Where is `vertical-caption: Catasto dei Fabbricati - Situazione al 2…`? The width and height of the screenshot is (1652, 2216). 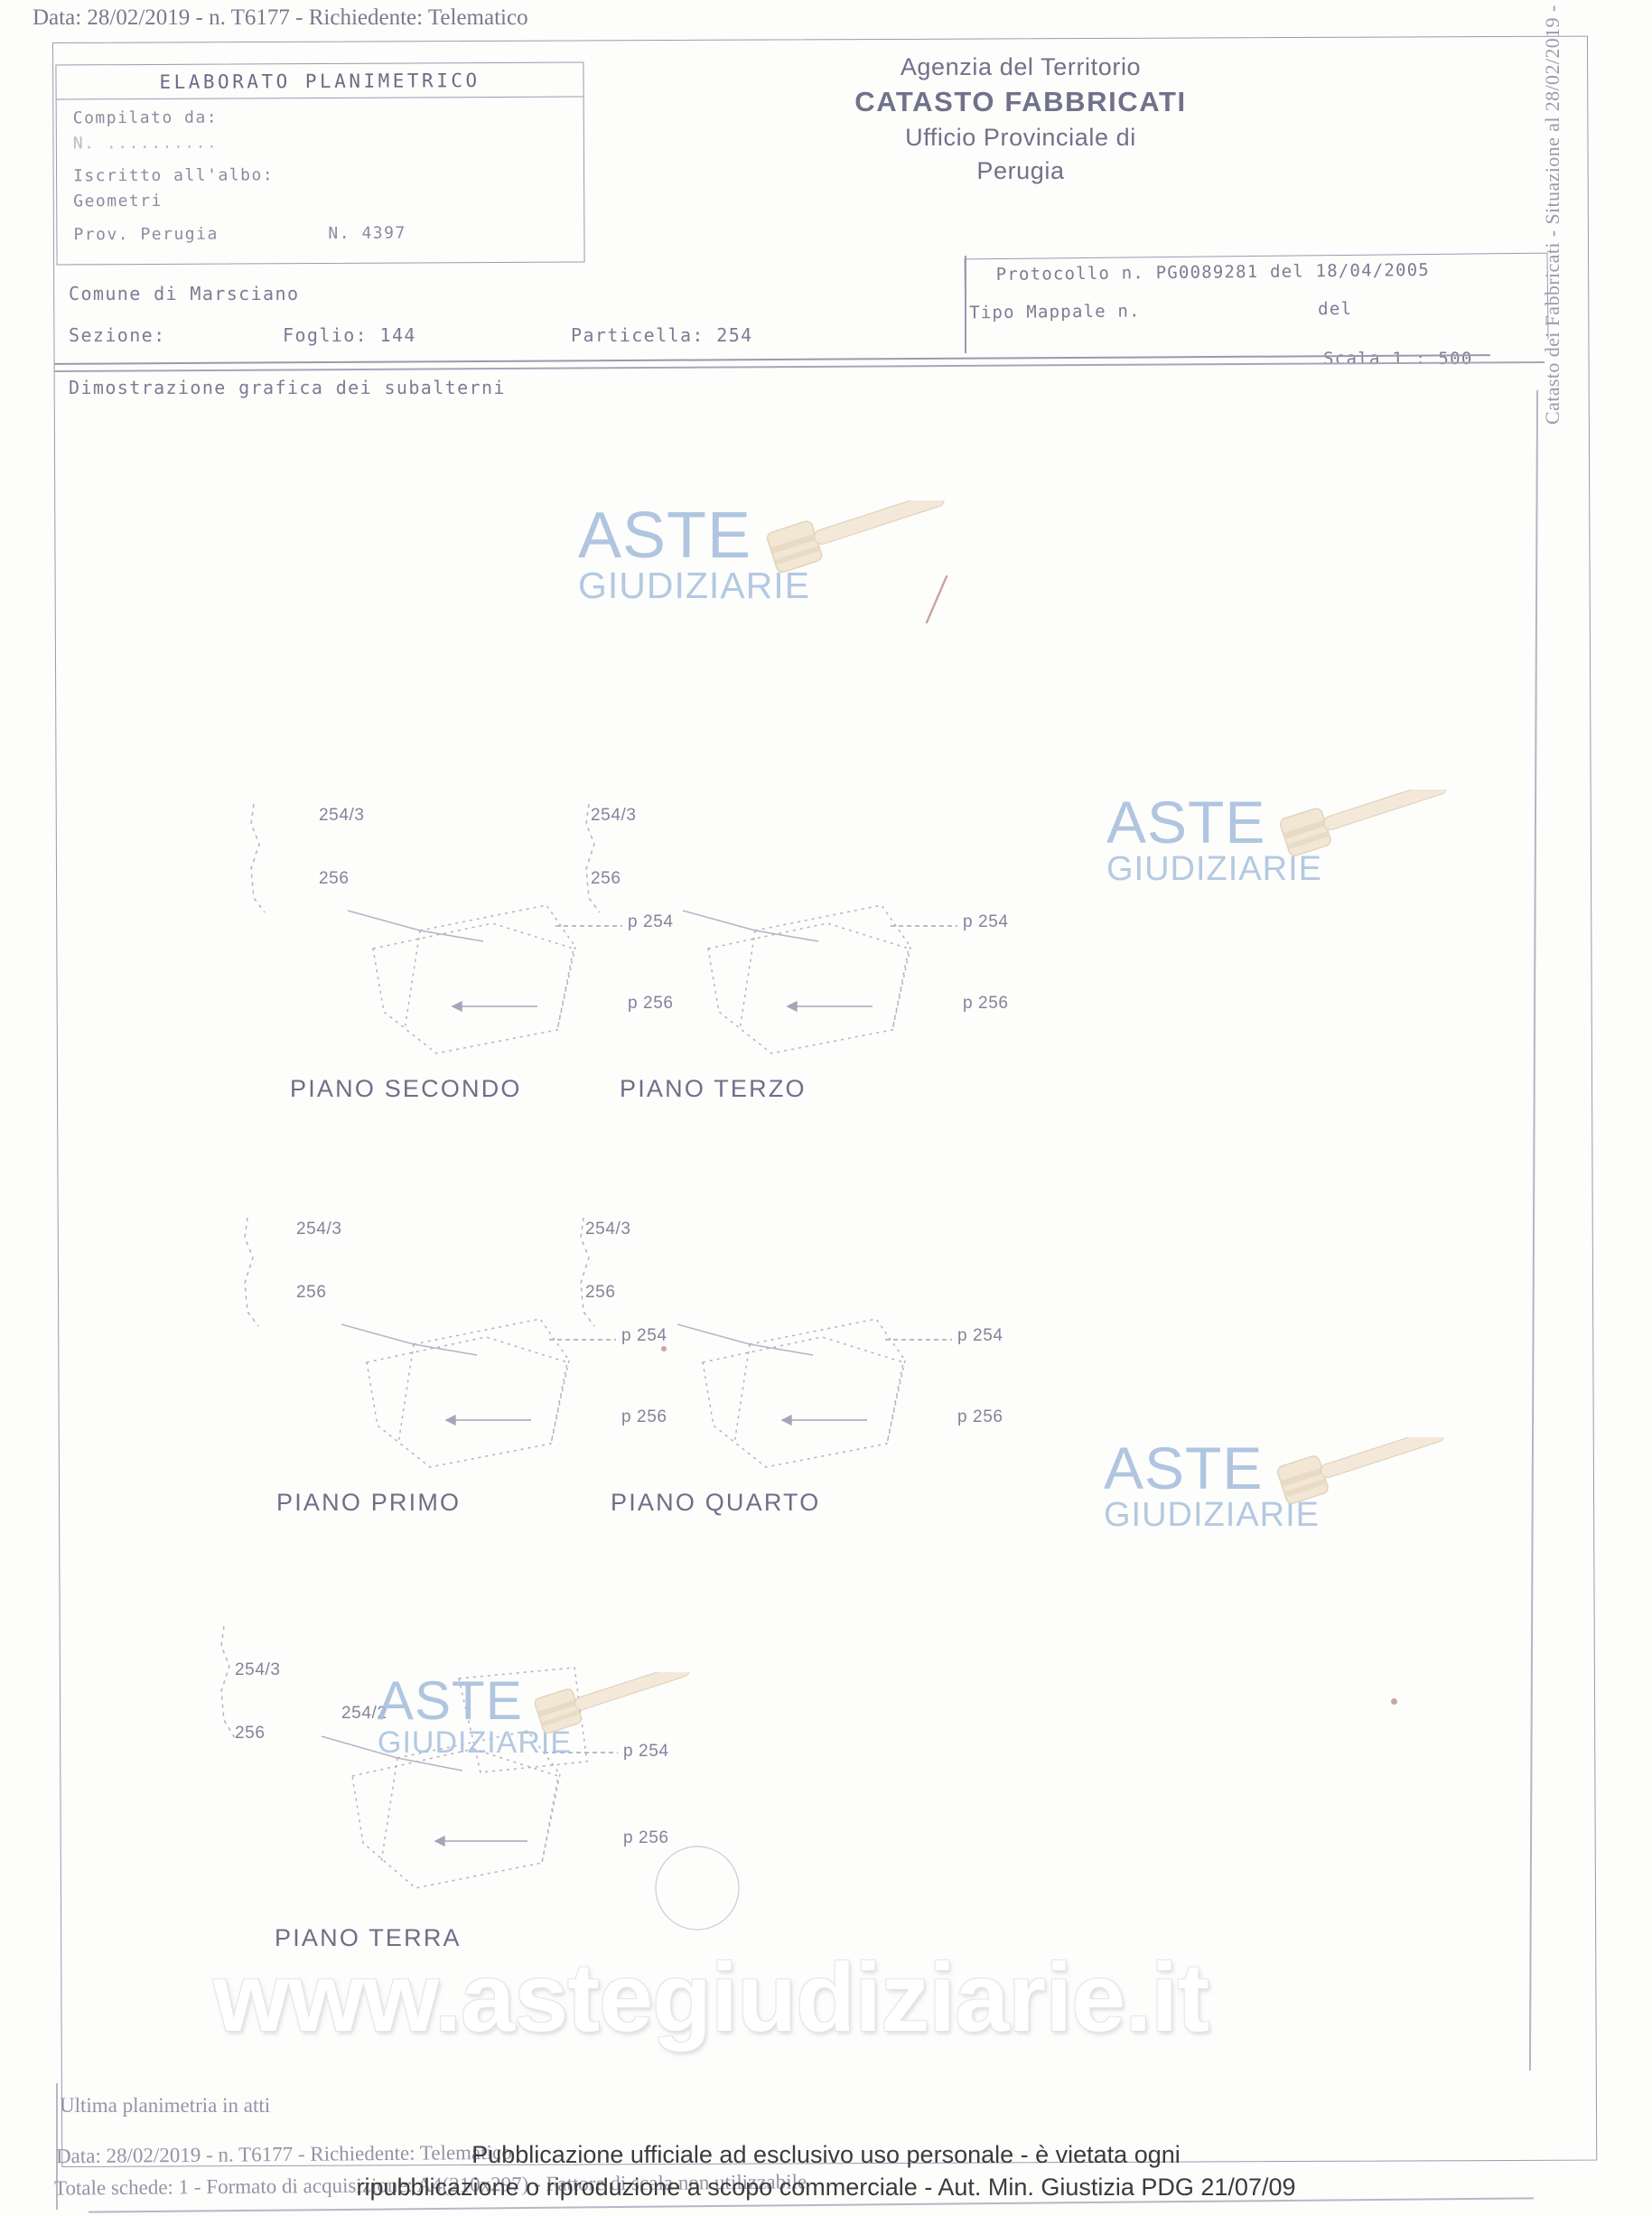 vertical-caption: Catasto dei Fabbricati - Situazione al 2… is located at coordinates (1552, 212).